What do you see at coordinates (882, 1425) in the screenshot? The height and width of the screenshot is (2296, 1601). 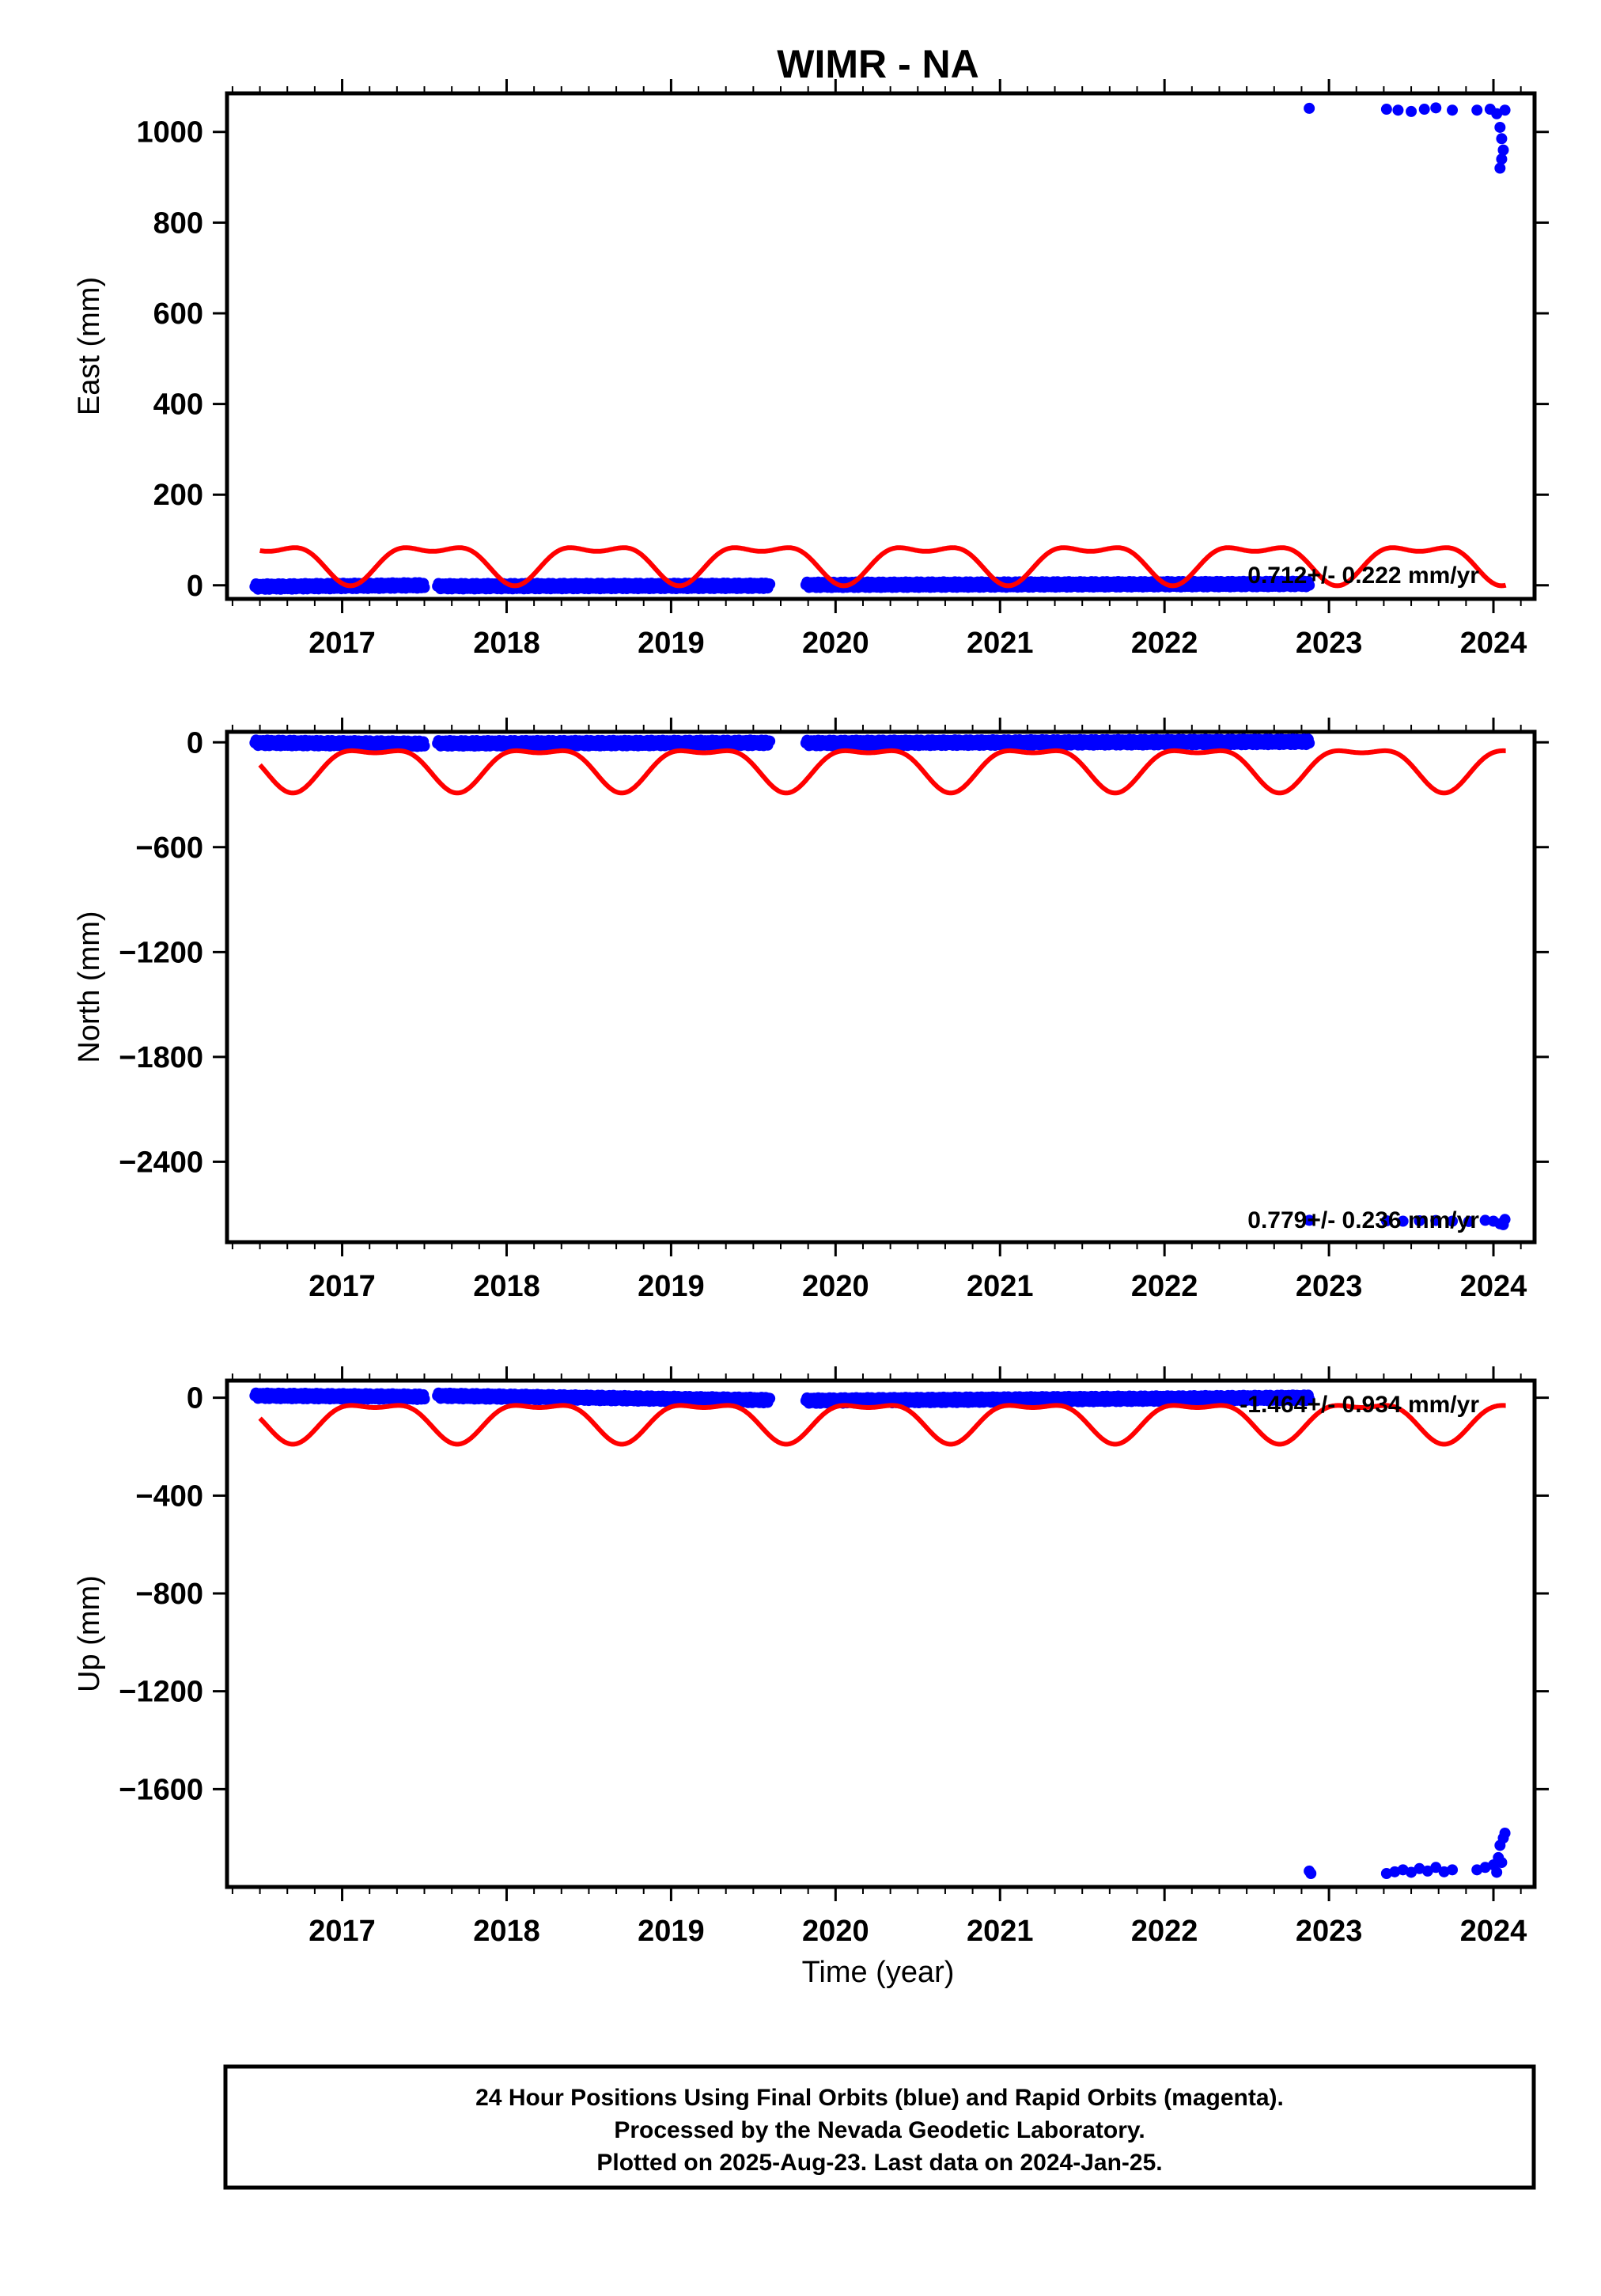 I see `up-seasonal-model-line` at bounding box center [882, 1425].